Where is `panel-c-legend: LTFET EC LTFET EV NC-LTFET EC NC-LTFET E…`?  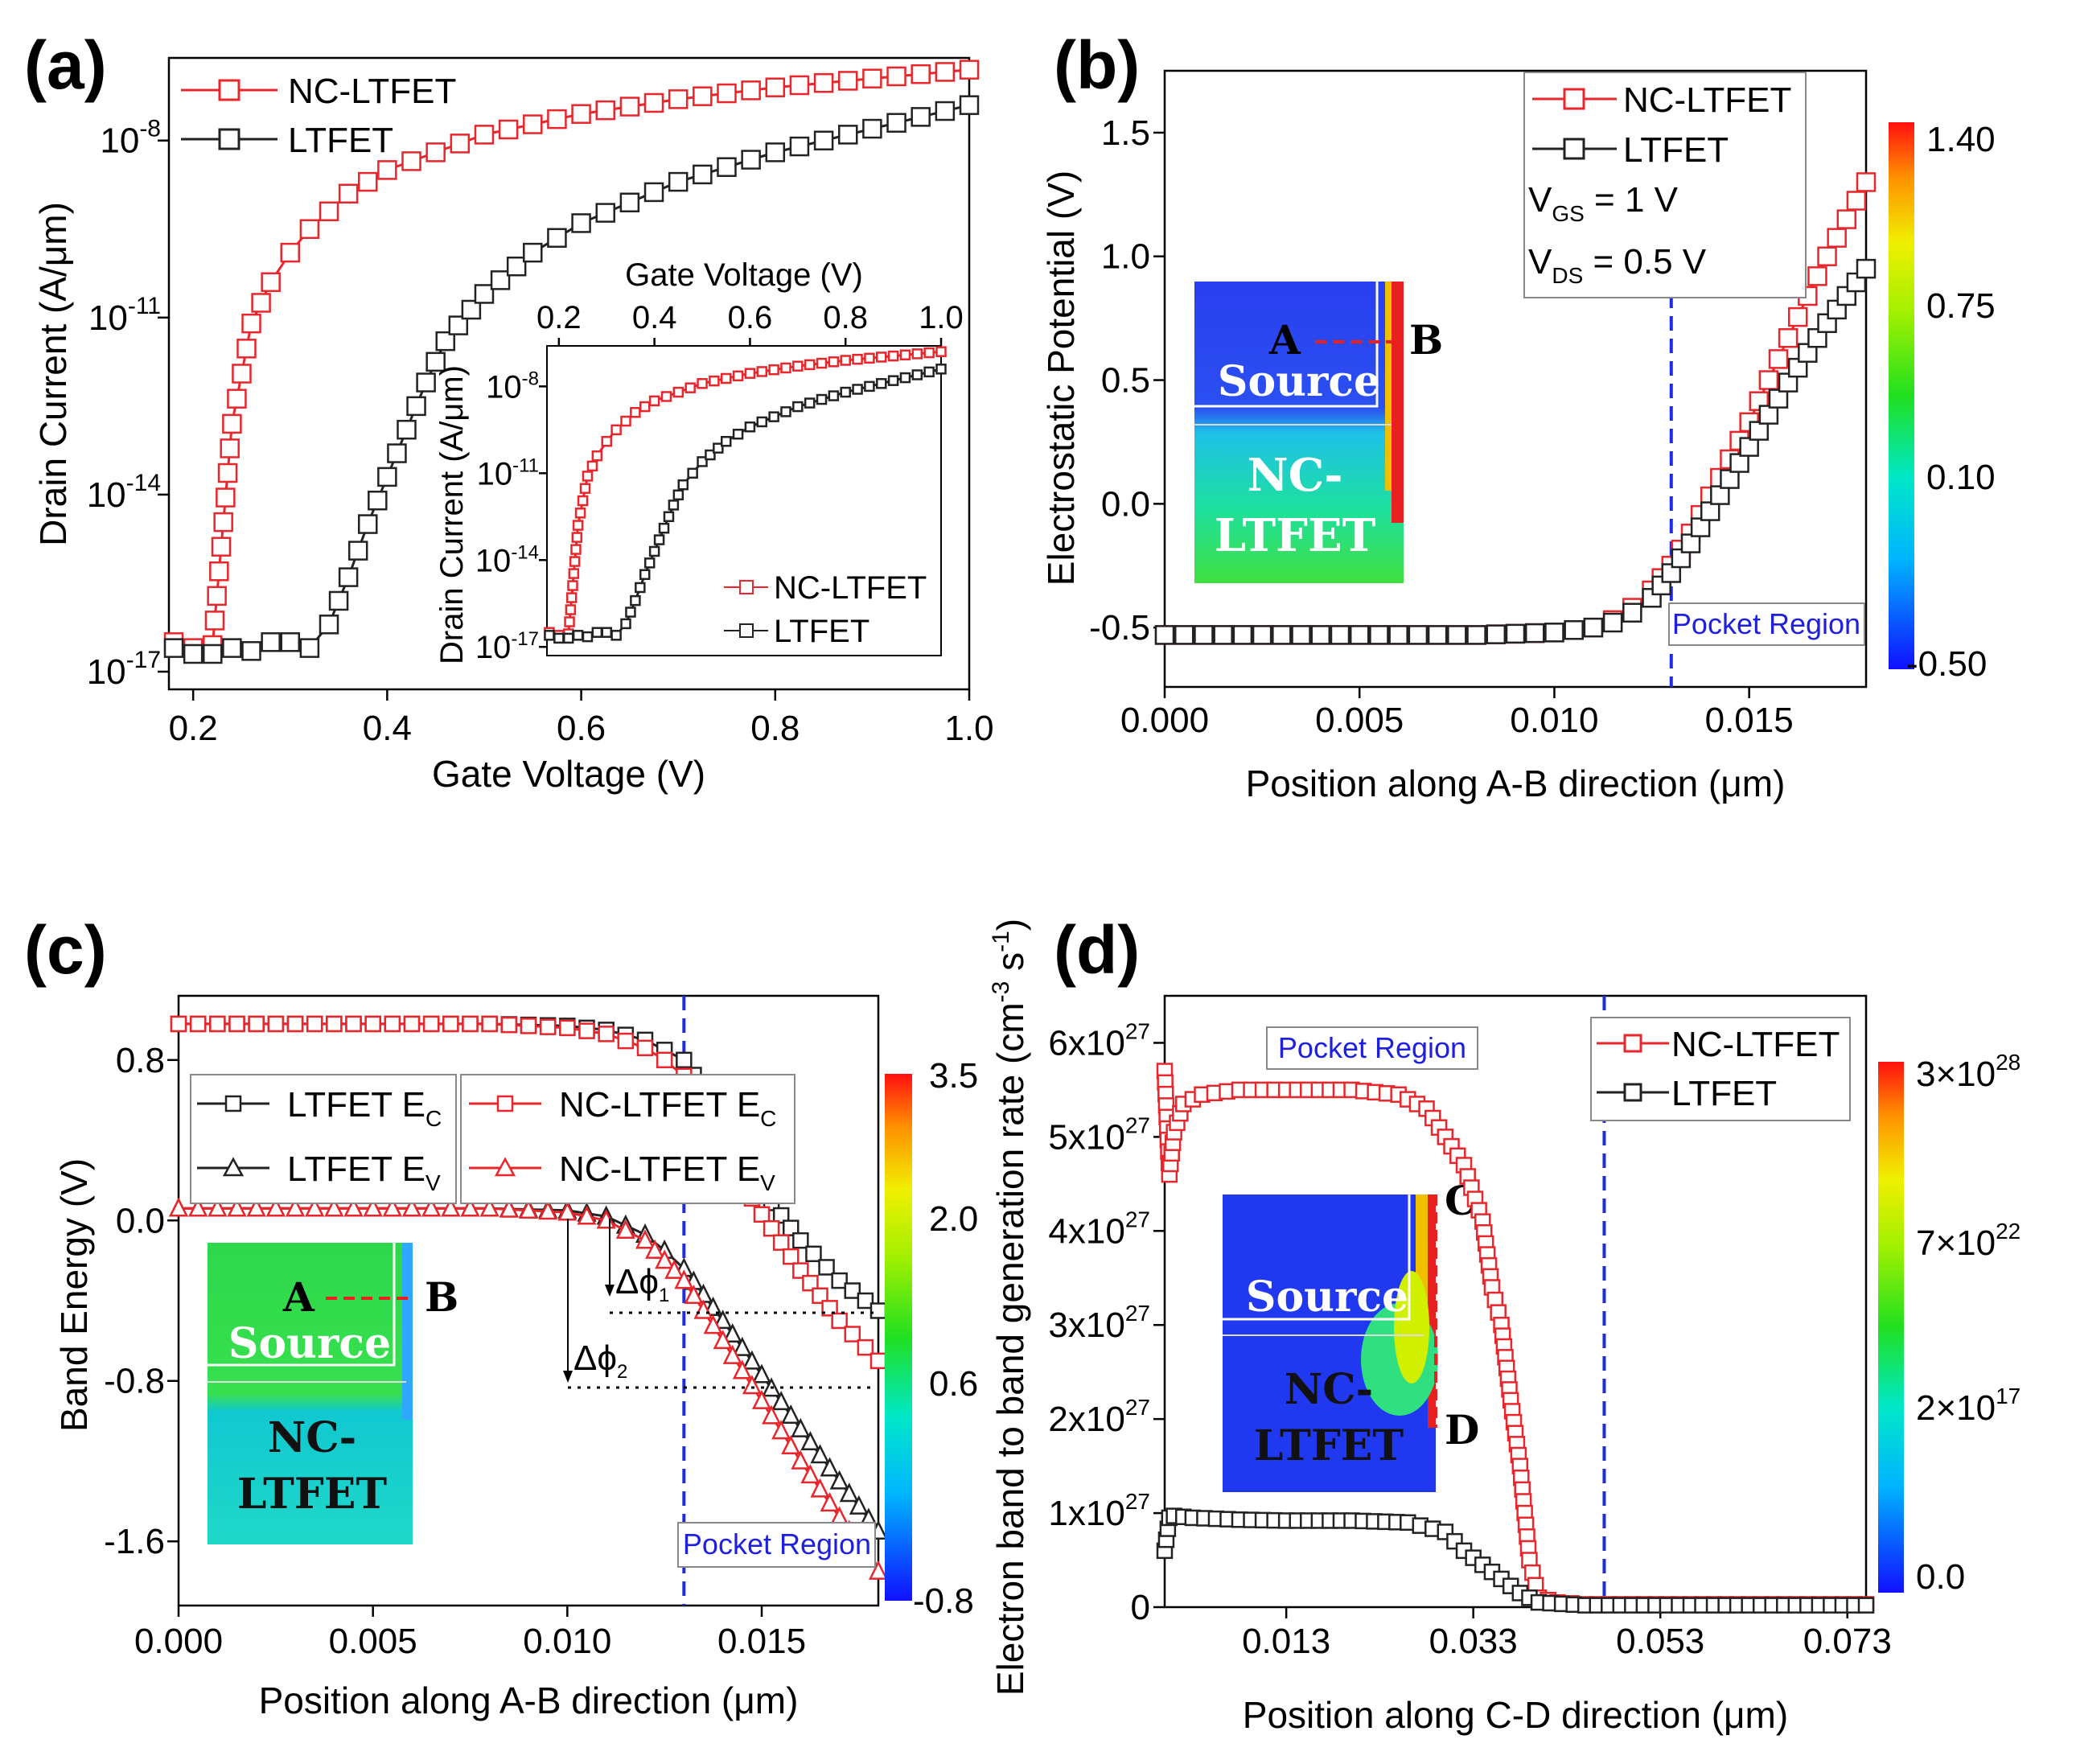
panel-c-legend: LTFET EC LTFET EV NC-LTFET EC NC-LTFET E… is located at coordinates (493, 1139).